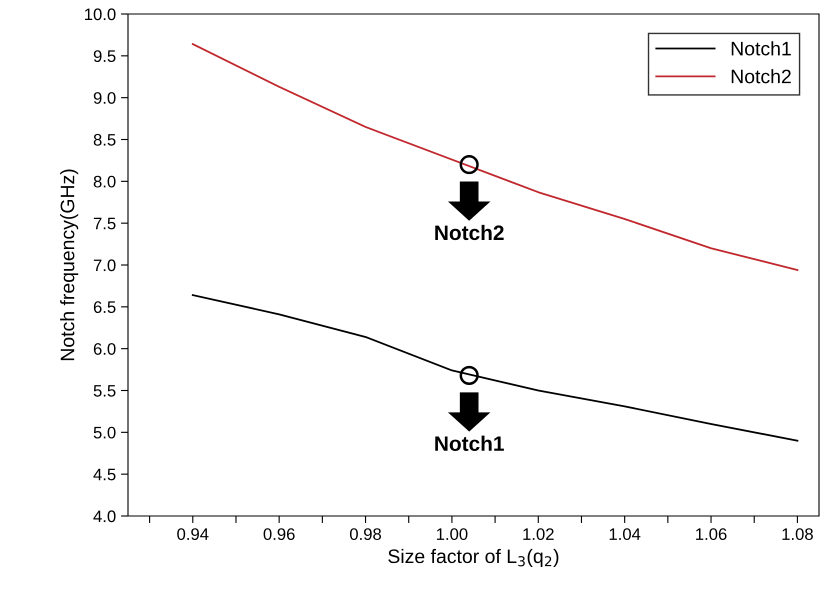 This screenshot has width=821, height=599. Describe the element at coordinates (104, 474) in the screenshot. I see `y-tick-label: 4.5` at that location.